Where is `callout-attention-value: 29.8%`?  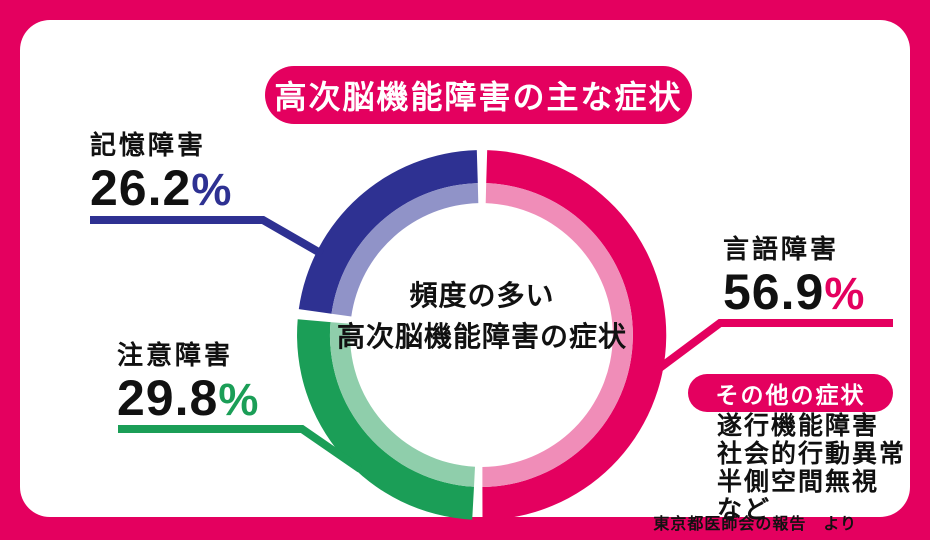 callout-attention-value: 29.8% is located at coordinates (188, 398).